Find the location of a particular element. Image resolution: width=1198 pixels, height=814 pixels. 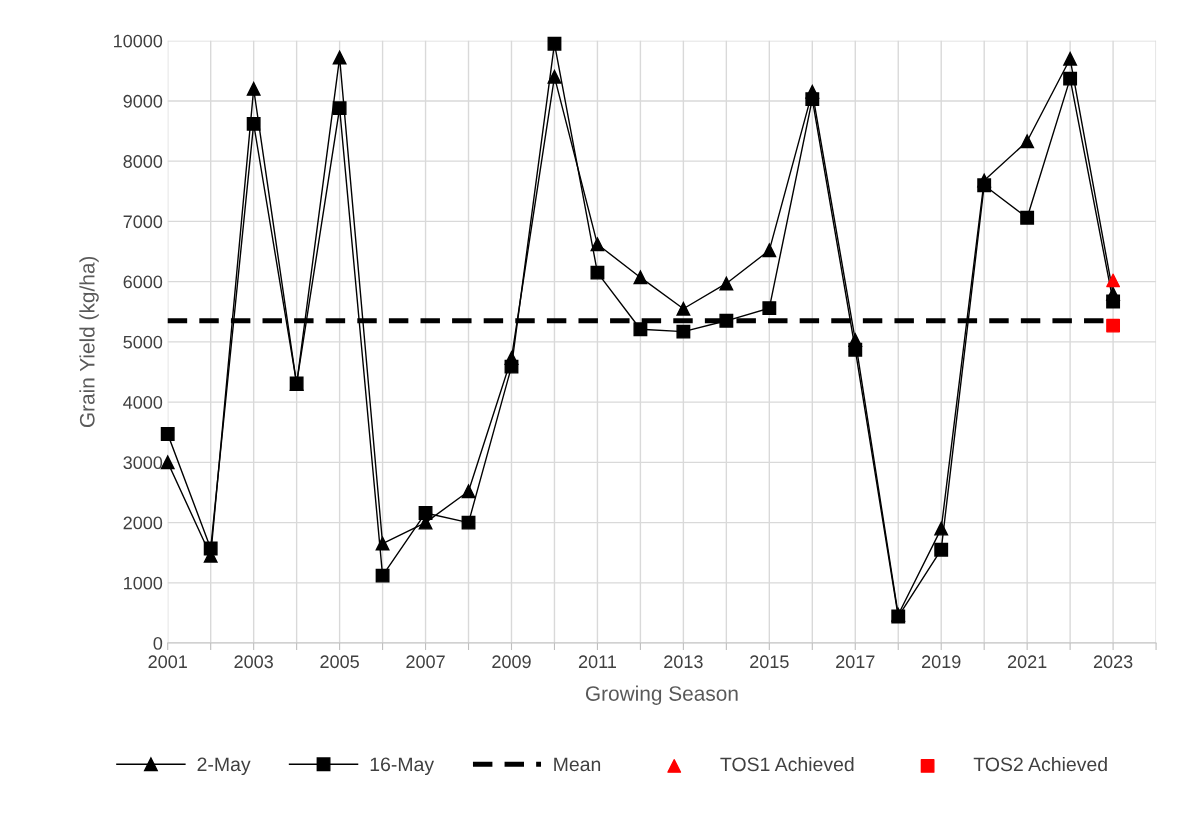

legend-label: TOS2 Achieved is located at coordinates (1040, 764).